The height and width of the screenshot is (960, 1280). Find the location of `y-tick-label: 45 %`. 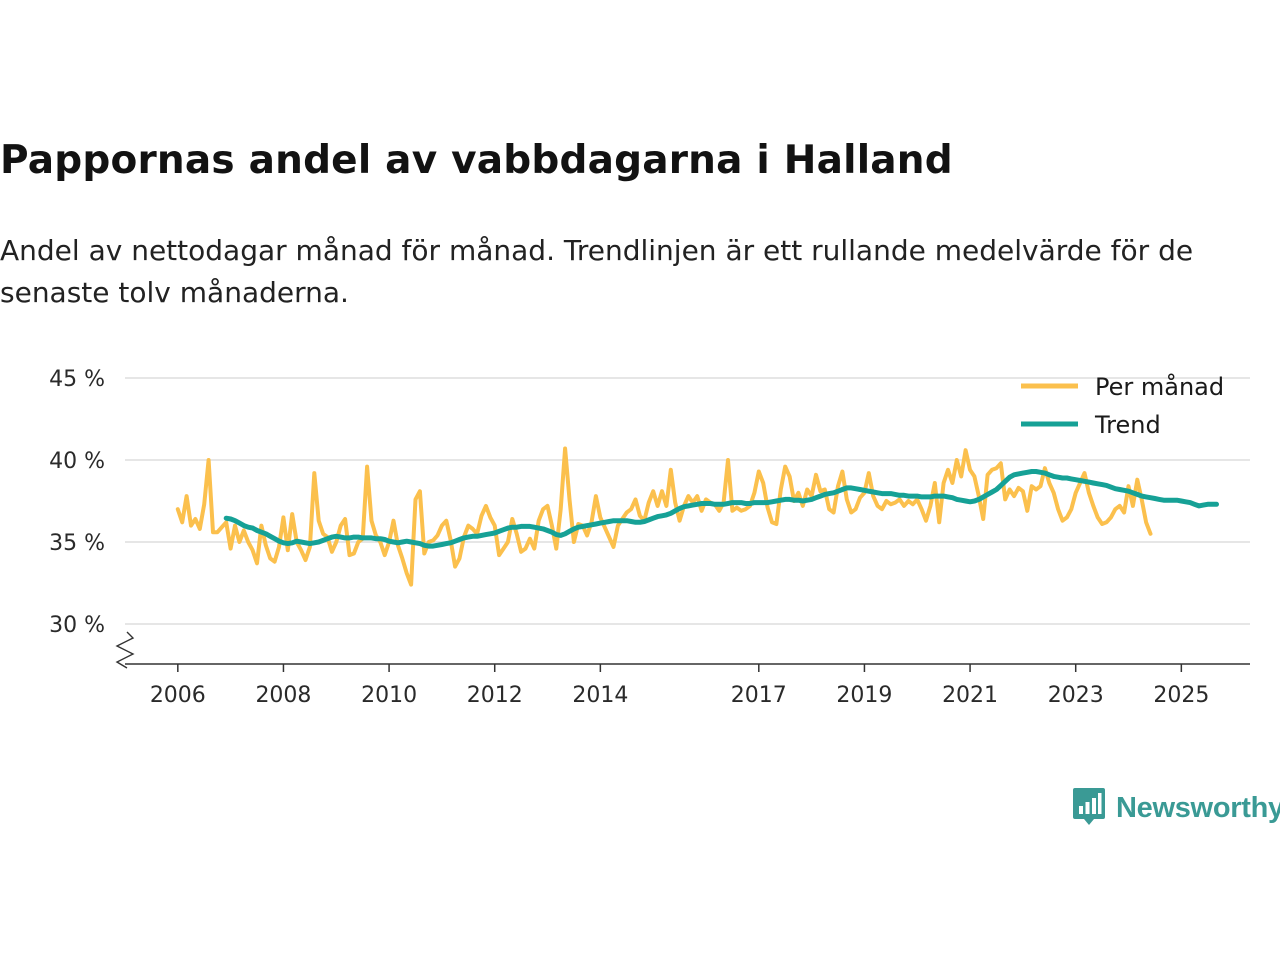

y-tick-label: 45 % is located at coordinates (77, 379).